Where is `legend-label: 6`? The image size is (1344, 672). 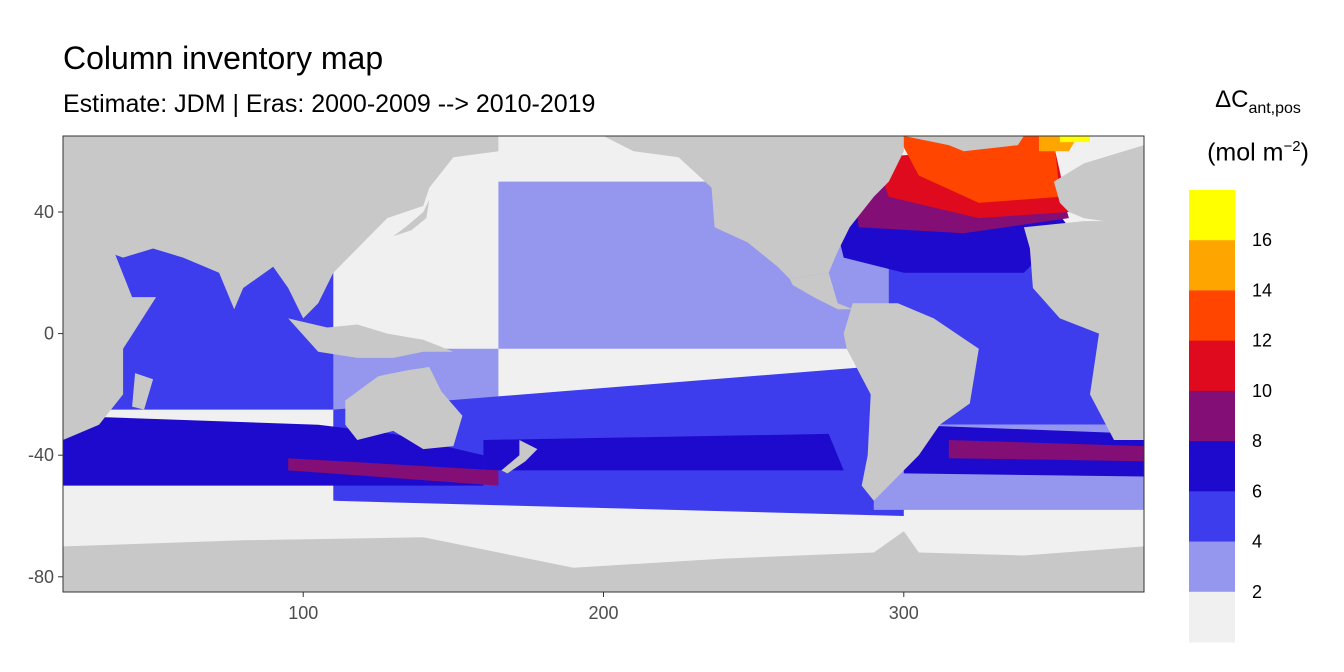 legend-label: 6 is located at coordinates (1257, 491).